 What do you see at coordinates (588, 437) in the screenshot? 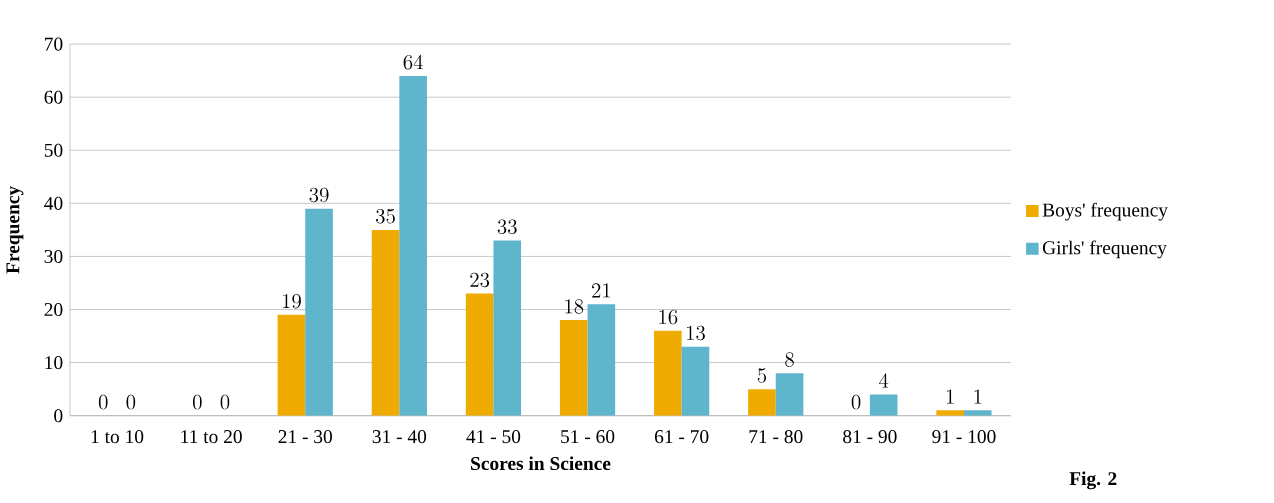
I see `x-tick-label: 51 - 60` at bounding box center [588, 437].